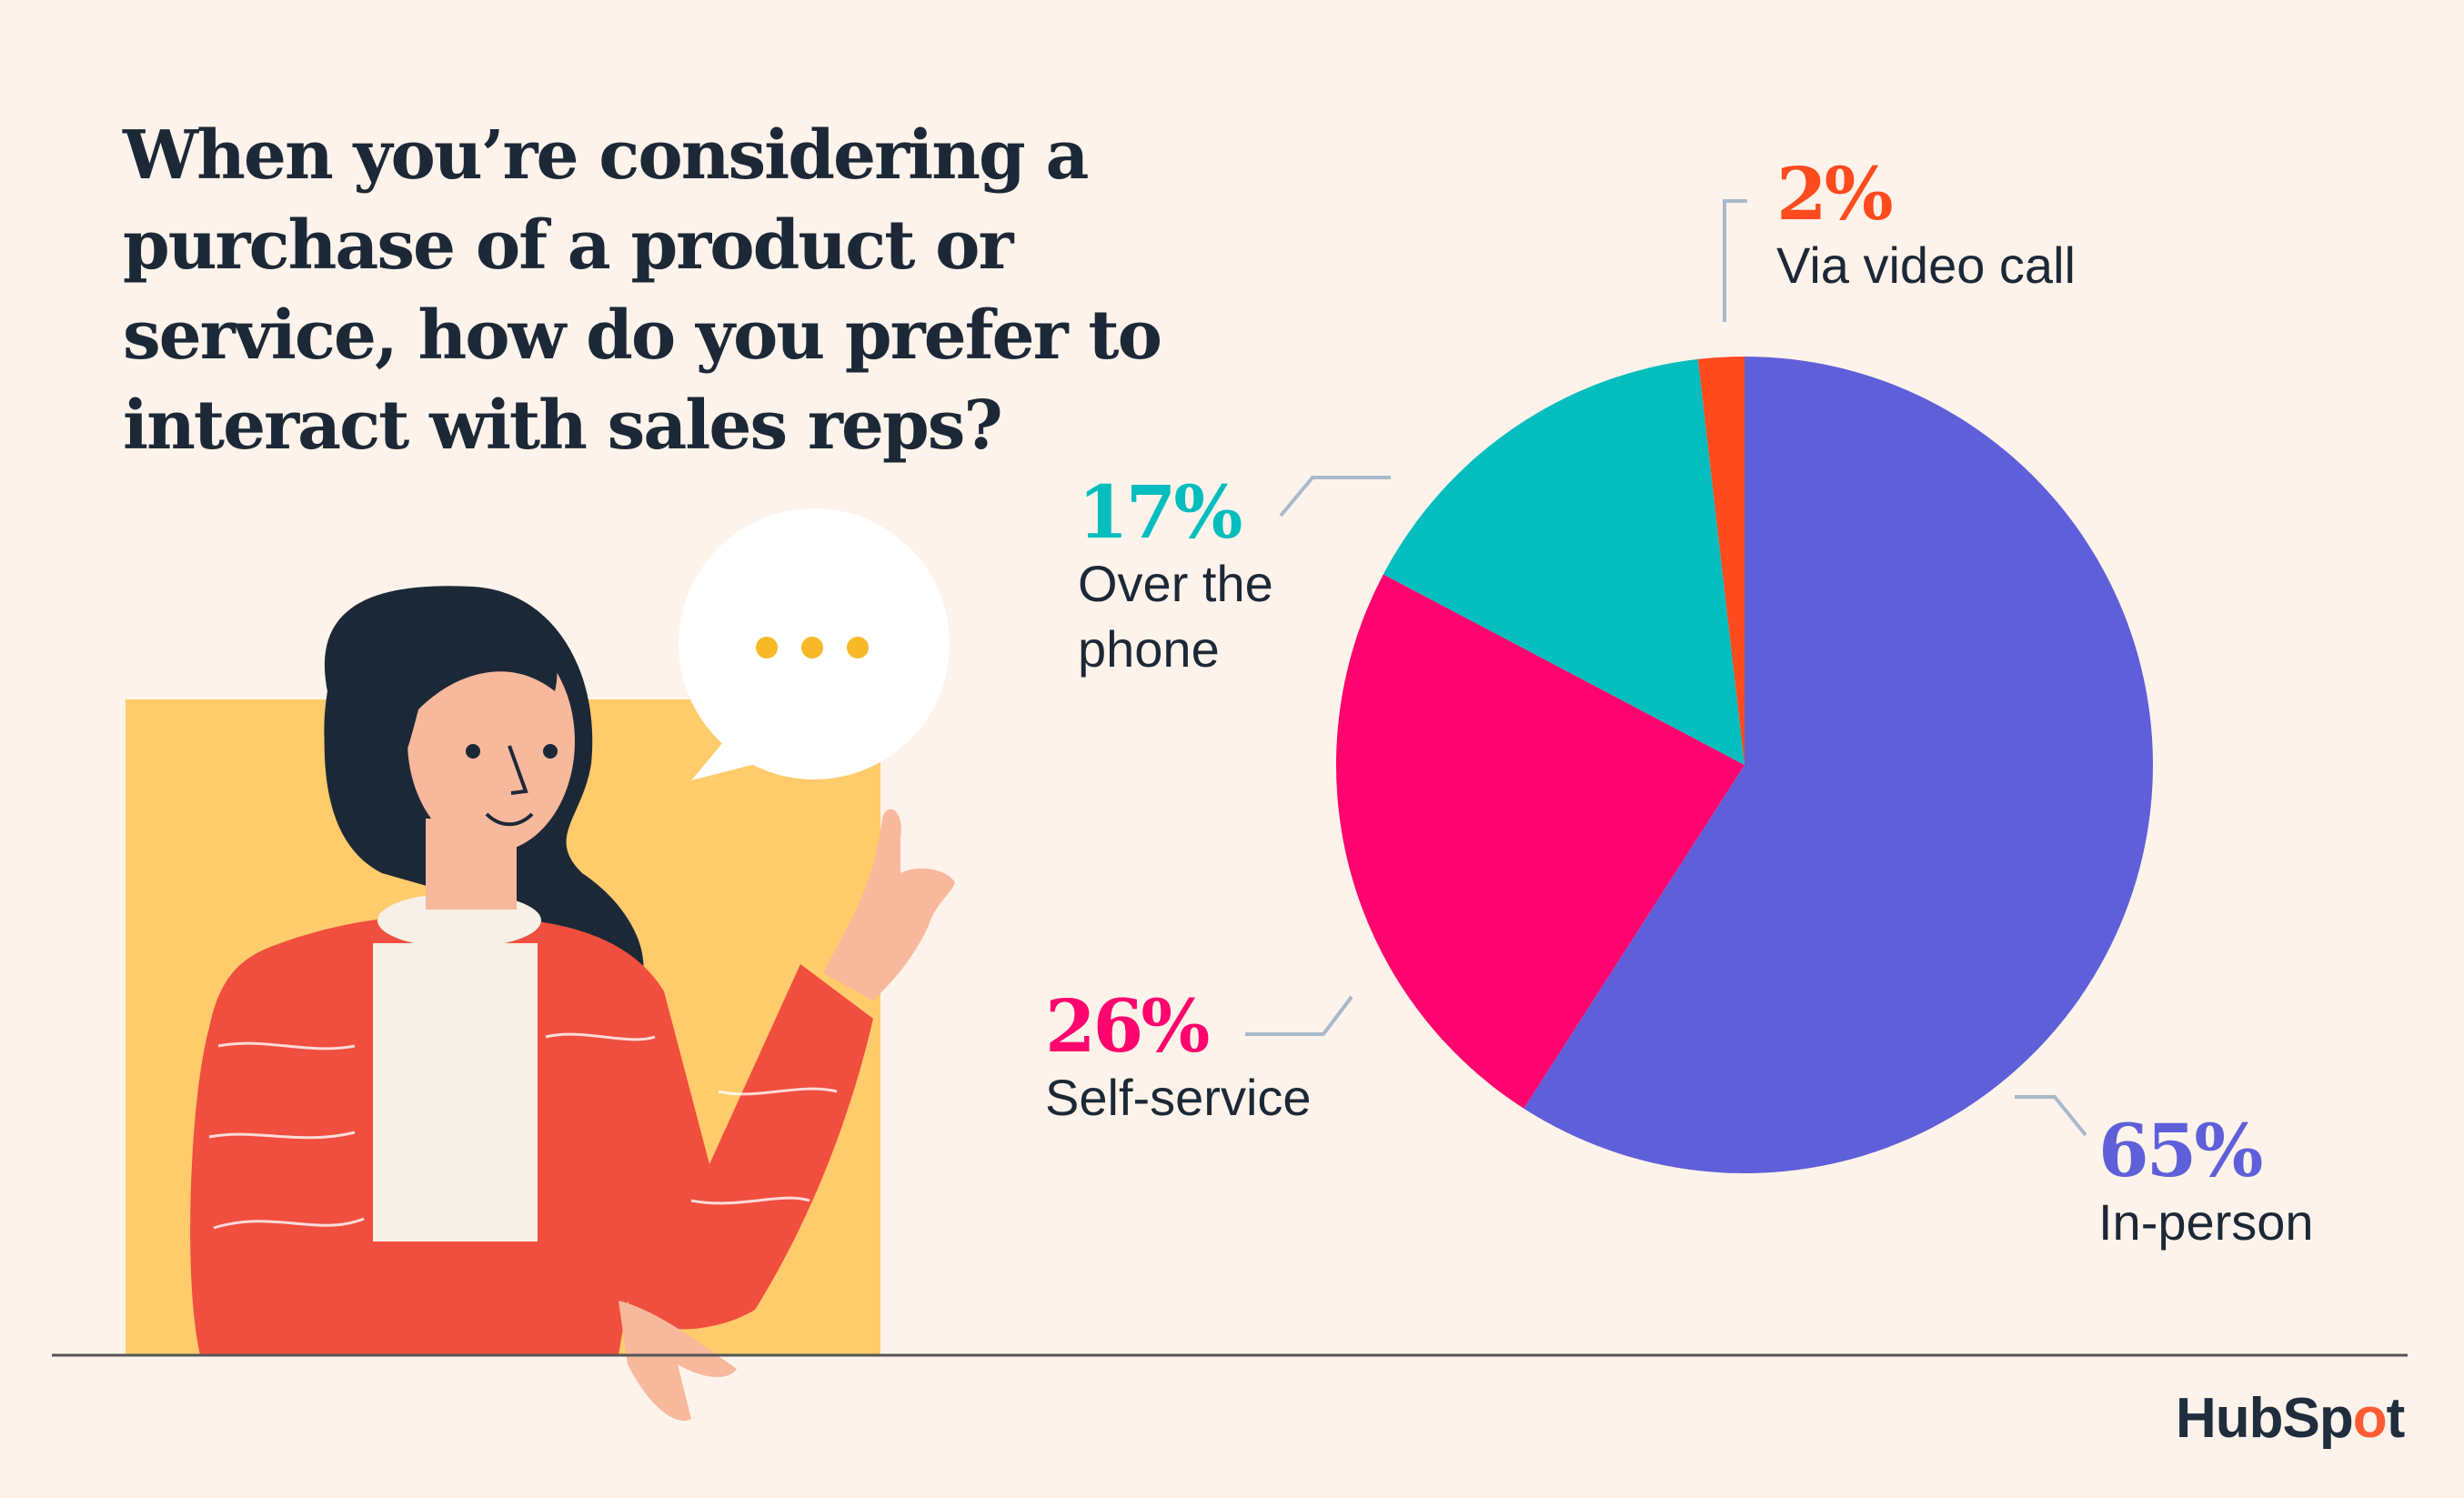  Describe the element at coordinates (2265, 1419) in the screenshot. I see `logo-text: HubSp` at that location.